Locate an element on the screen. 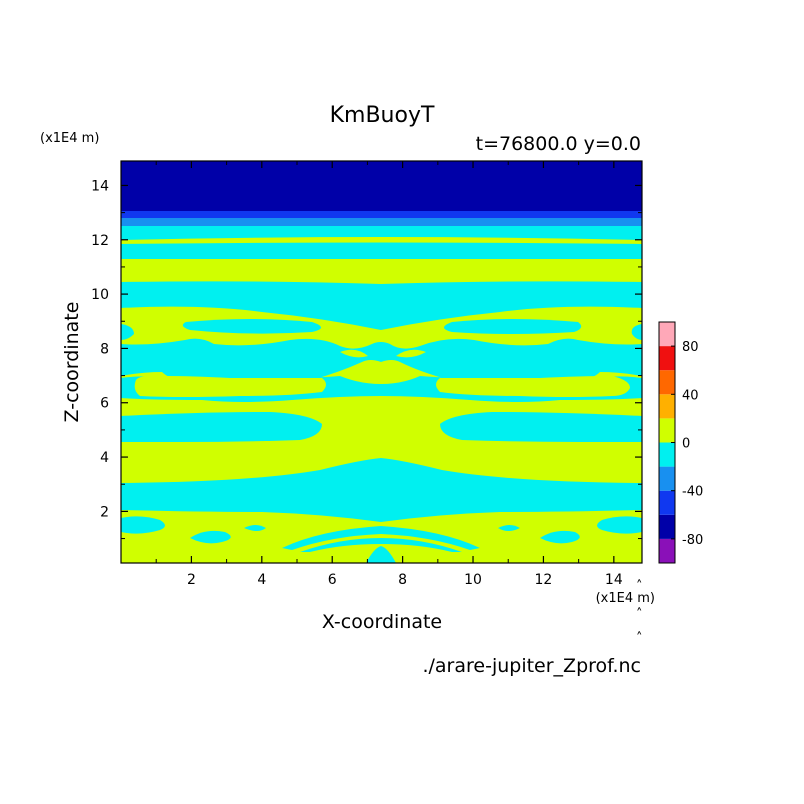 The image size is (804, 804). blob-cyan-12-right is located at coordinates (560, 537).